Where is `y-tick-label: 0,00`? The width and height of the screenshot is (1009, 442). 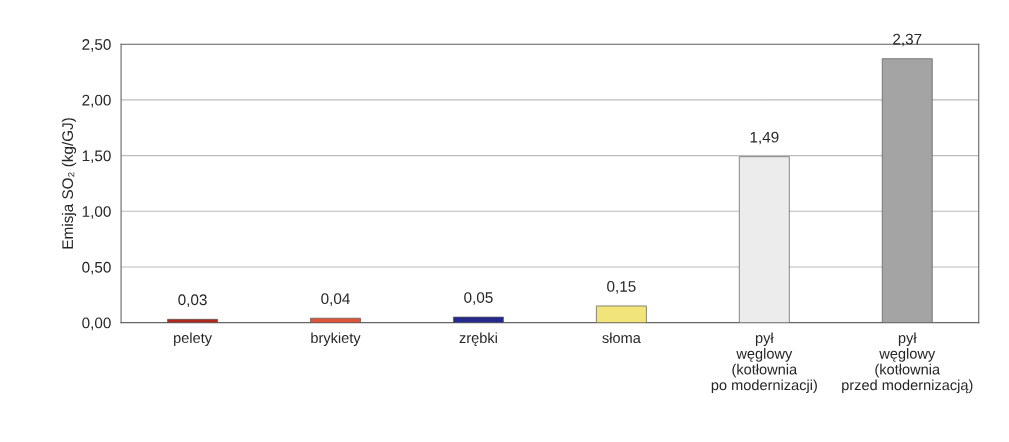 y-tick-label: 0,00 is located at coordinates (96, 324).